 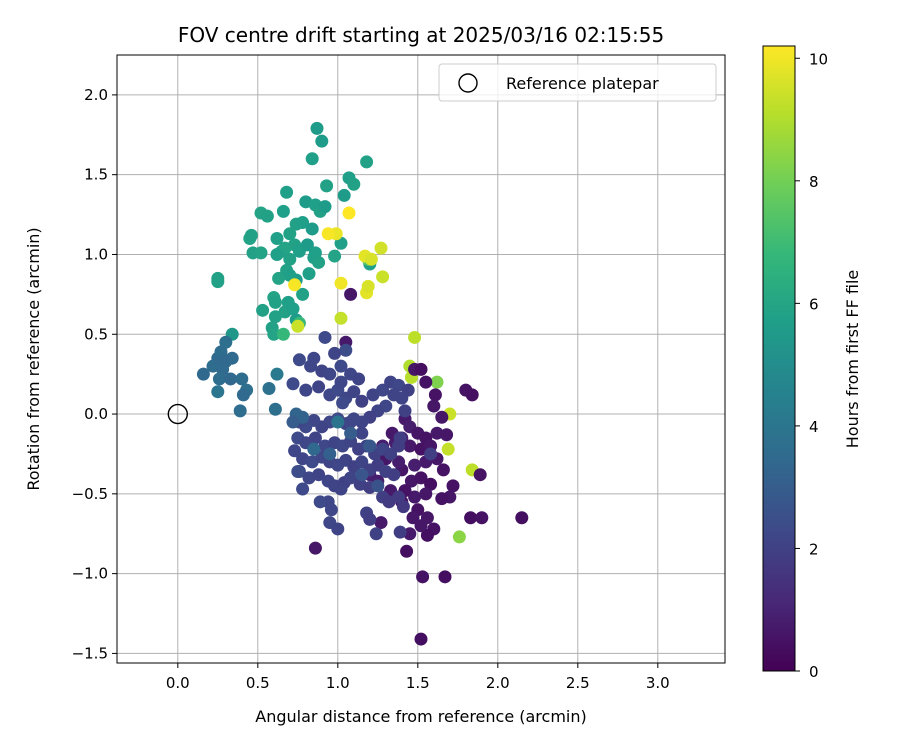 I want to click on x-axis-ticks: 0.0 0.5 1.0 1.5 2.0 2.5 3.0, so click(x=418, y=677).